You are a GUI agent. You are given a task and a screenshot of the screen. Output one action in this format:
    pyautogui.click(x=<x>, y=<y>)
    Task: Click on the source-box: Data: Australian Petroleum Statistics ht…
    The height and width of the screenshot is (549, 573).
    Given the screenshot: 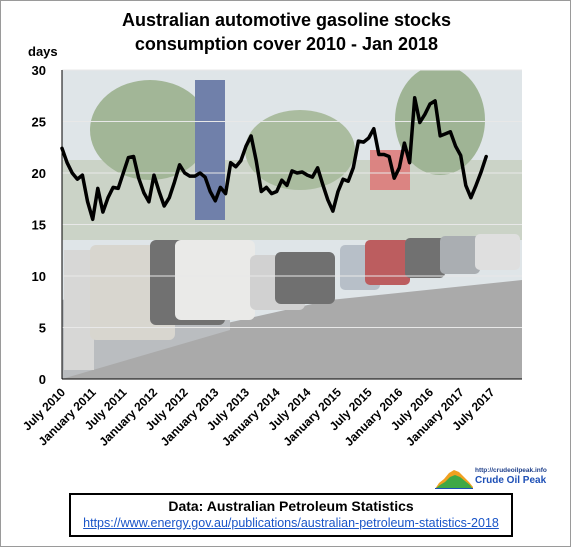 What is the action you would take?
    pyautogui.click(x=291, y=515)
    